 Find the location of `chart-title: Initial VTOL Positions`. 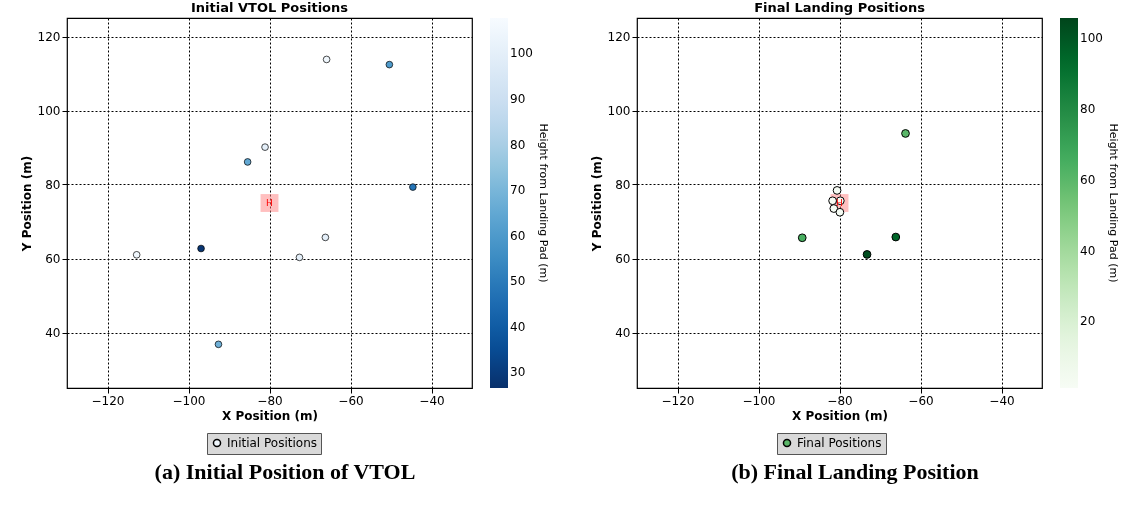

chart-title: Initial VTOL Positions is located at coordinates (269, 7).